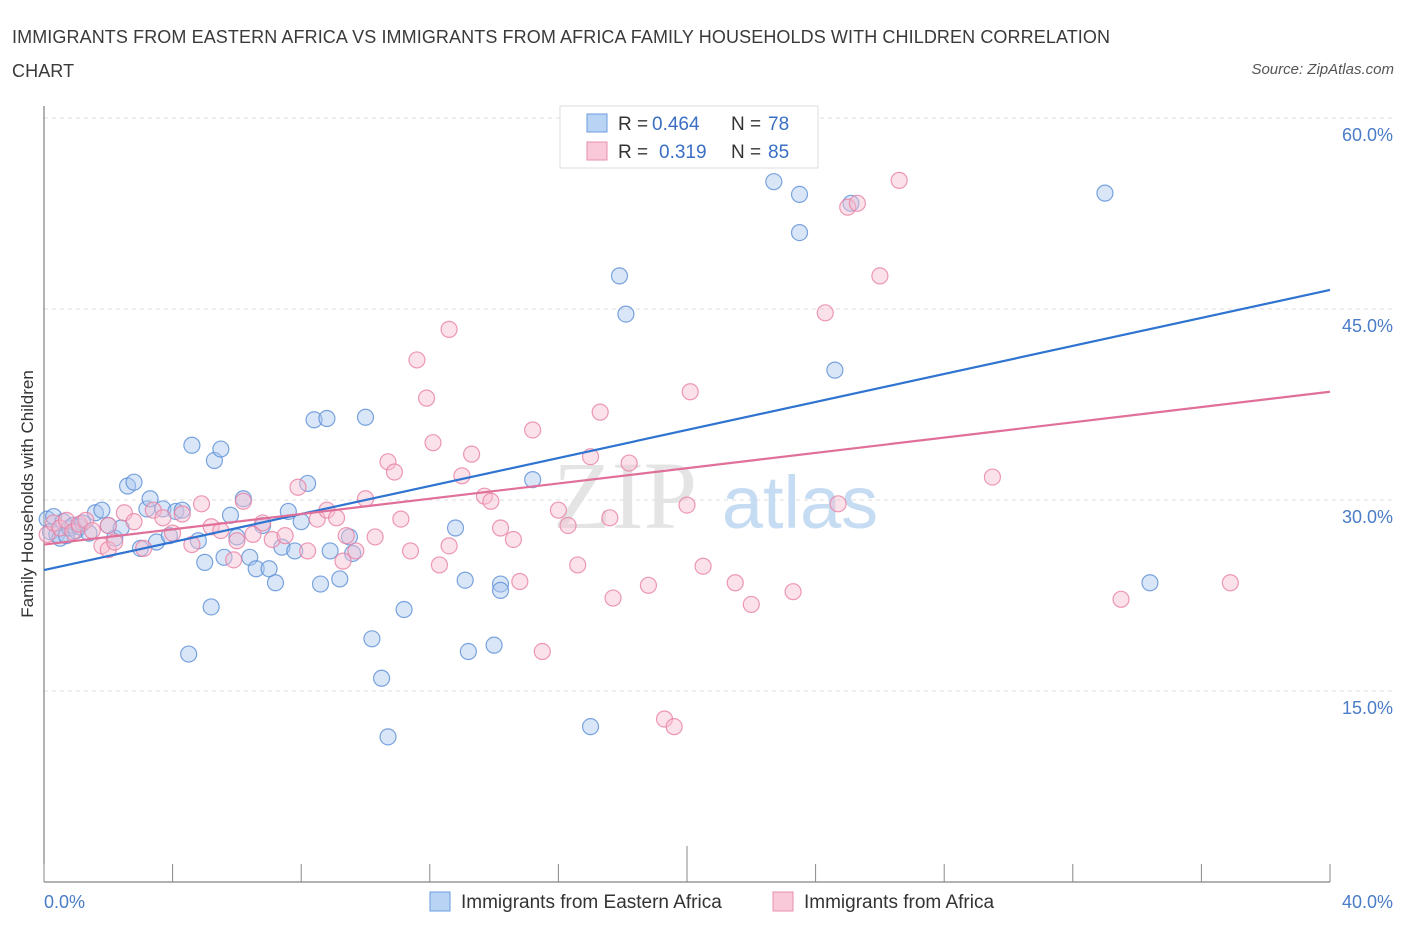 The width and height of the screenshot is (1406, 930). I want to click on x-axis-ticks, so click(687, 864).